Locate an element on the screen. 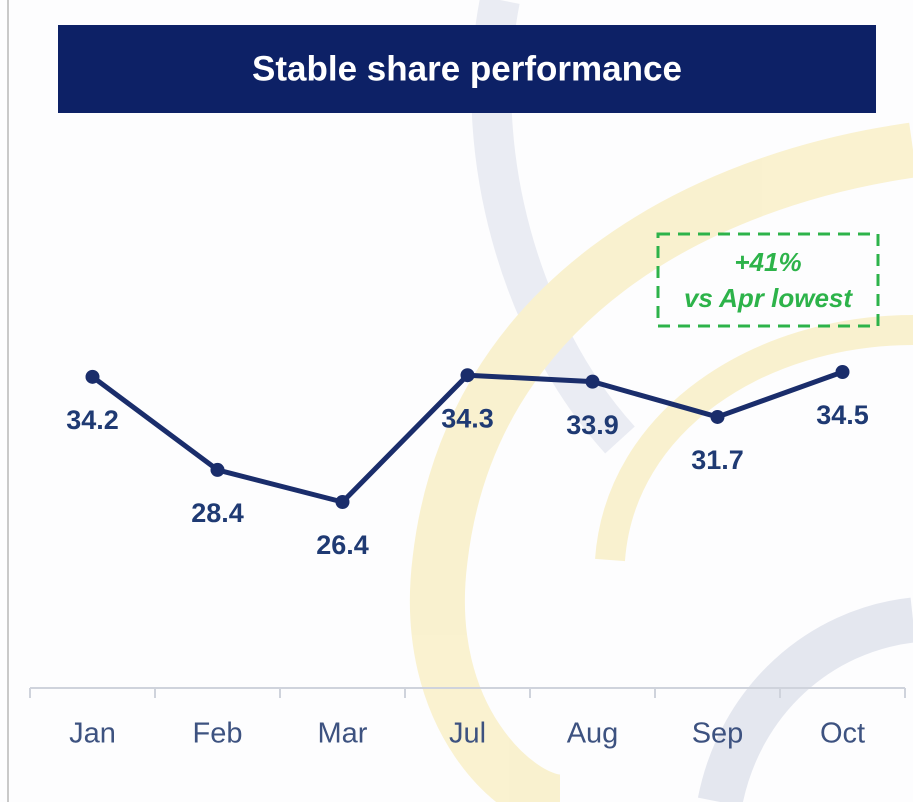 The width and height of the screenshot is (913, 802). annotation-text: vs Apr lowest is located at coordinates (768, 298).